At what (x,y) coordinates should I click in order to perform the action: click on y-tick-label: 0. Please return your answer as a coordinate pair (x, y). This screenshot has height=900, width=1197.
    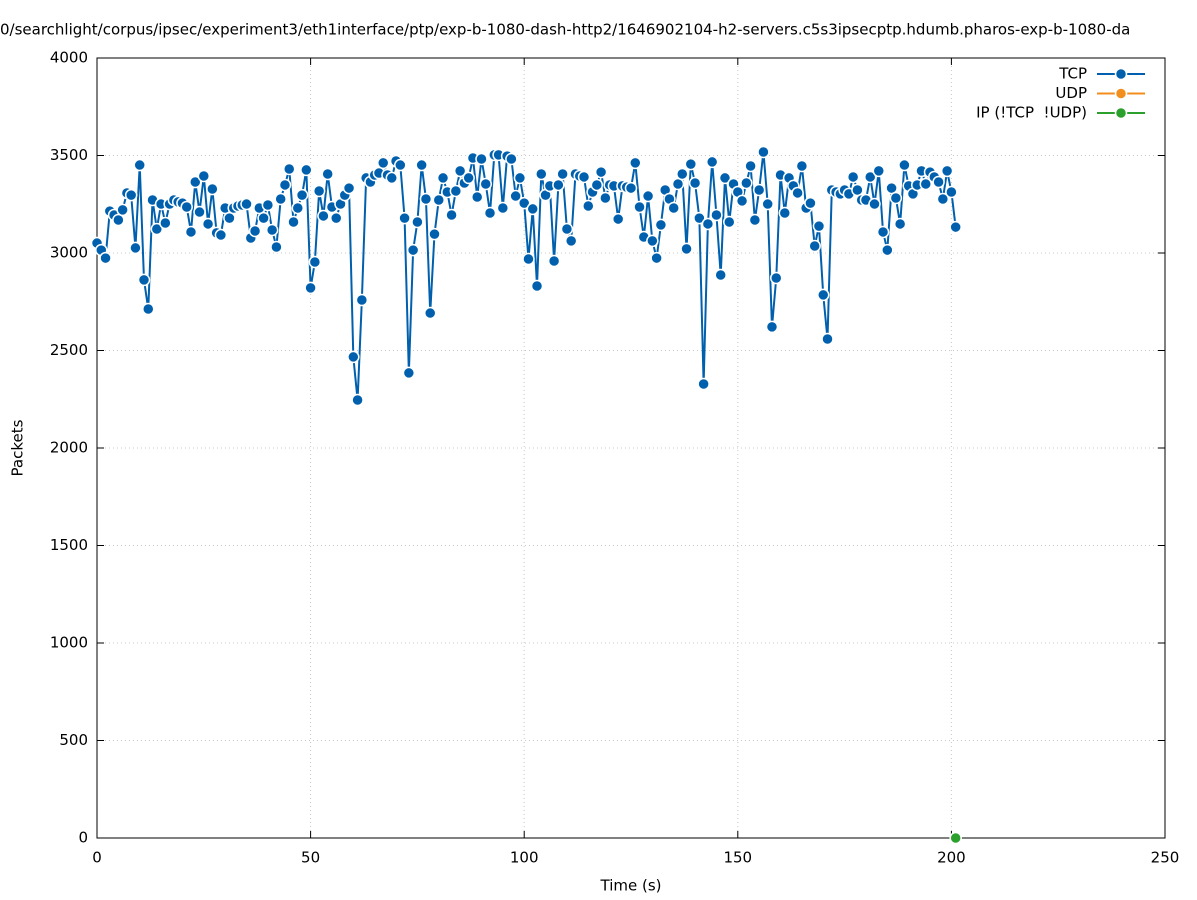
    Looking at the image, I should click on (83, 838).